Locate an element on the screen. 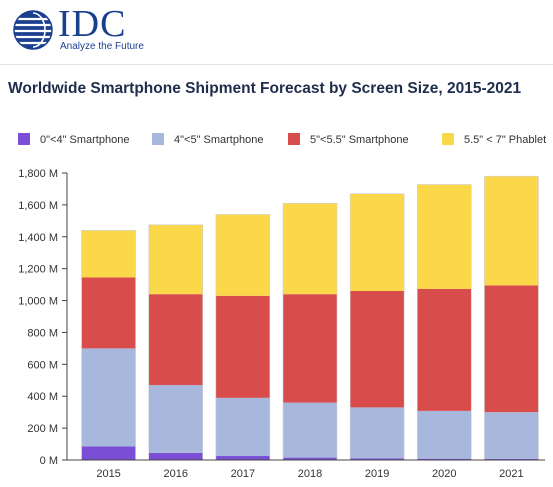 This screenshot has height=487, width=553. x-tick-label: 2019 is located at coordinates (377, 474).